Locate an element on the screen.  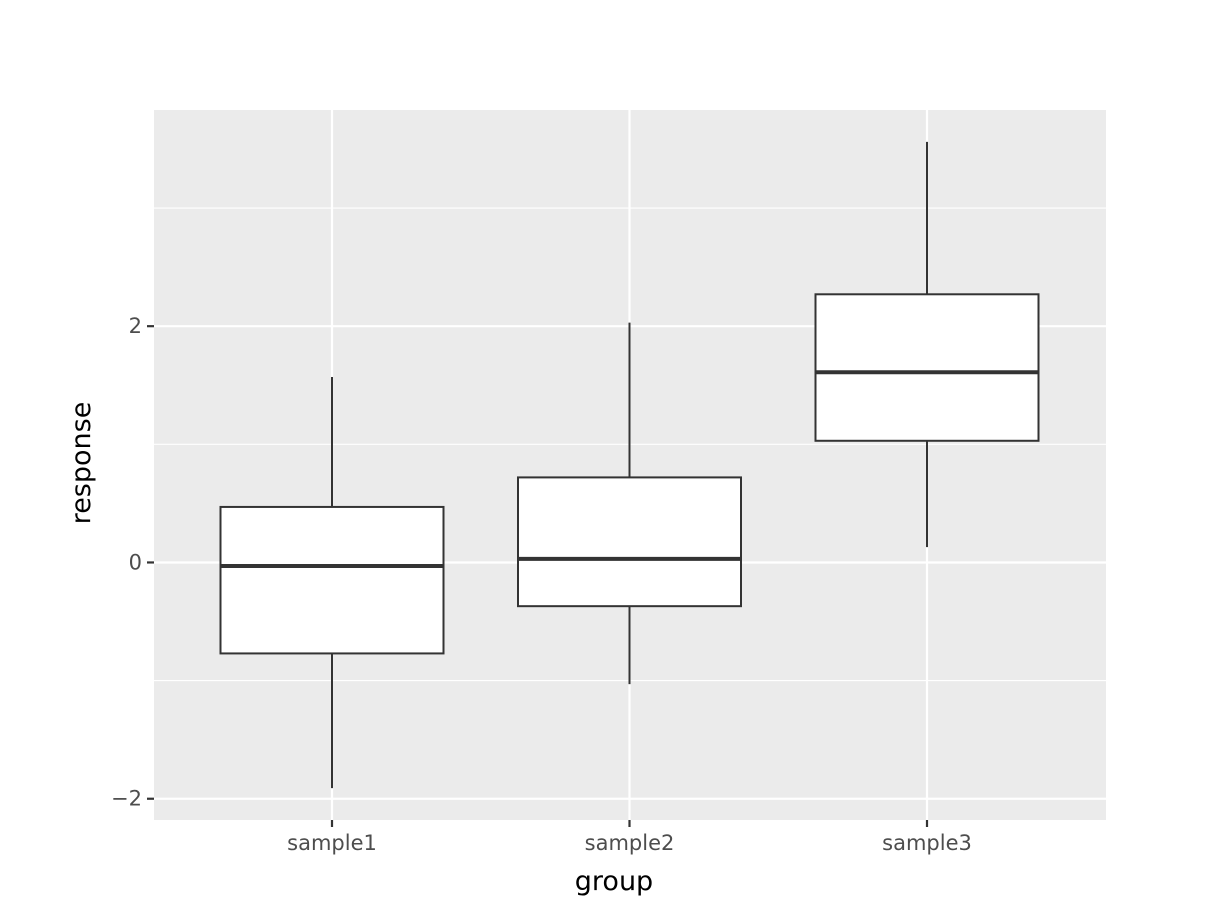
box-sample3 is located at coordinates (927, 344).